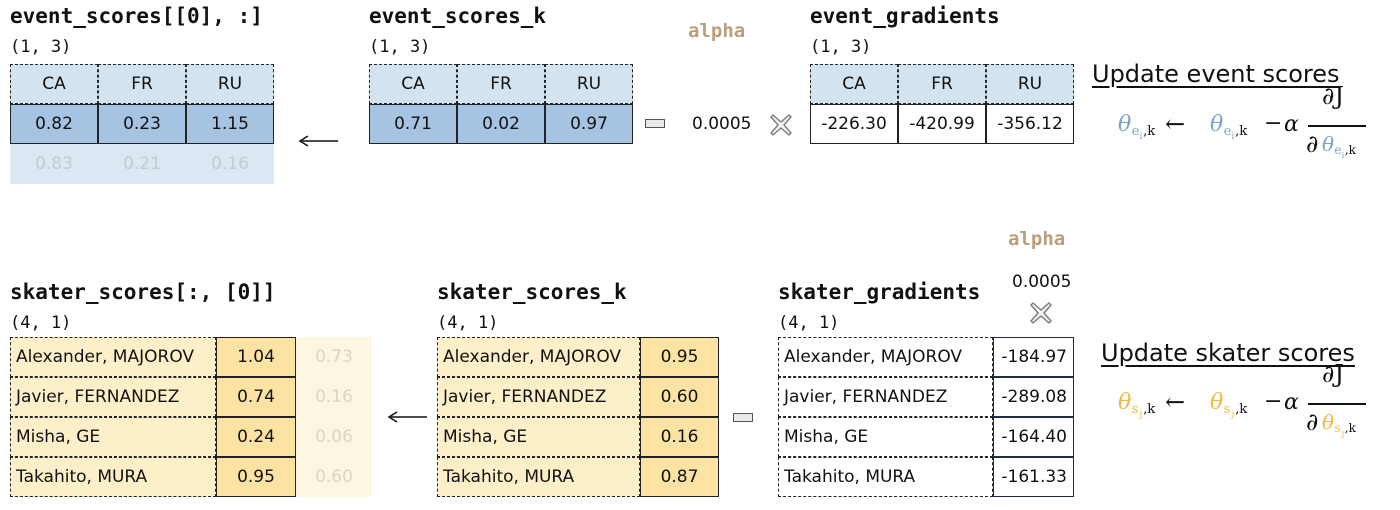 The width and height of the screenshot is (1400, 510). What do you see at coordinates (1037, 239) in the screenshot?
I see `alpha-label-bottom: alpha` at bounding box center [1037, 239].